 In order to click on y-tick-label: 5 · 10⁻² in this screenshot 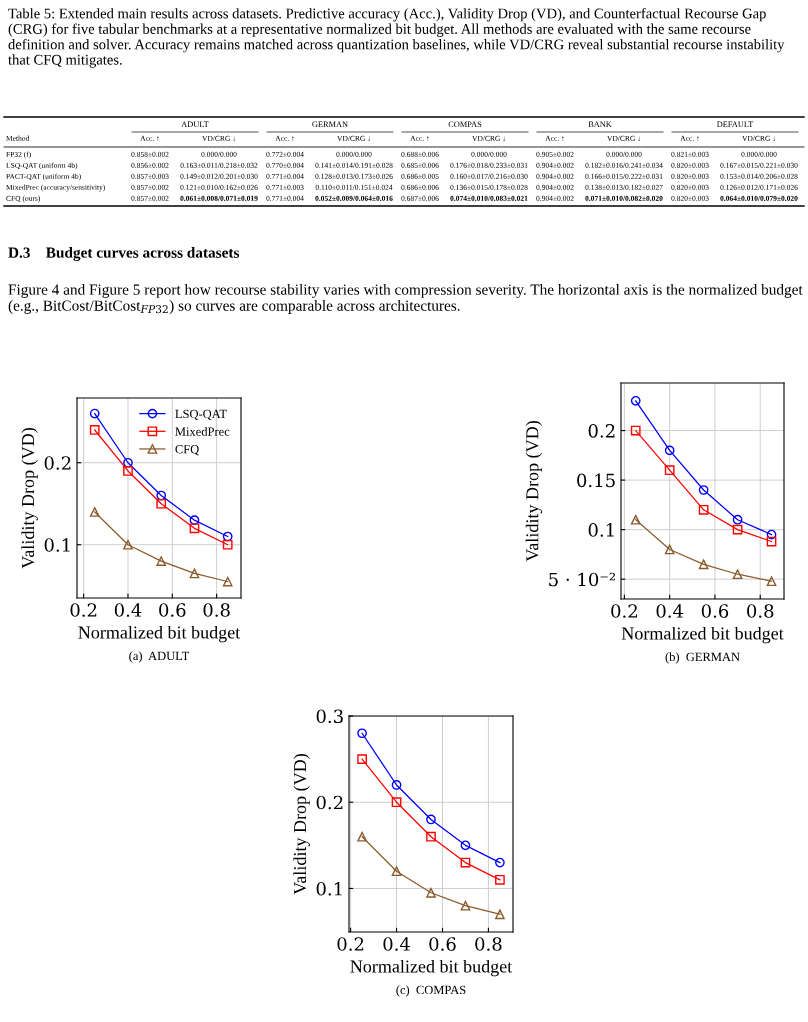, I will do `click(582, 579)`.